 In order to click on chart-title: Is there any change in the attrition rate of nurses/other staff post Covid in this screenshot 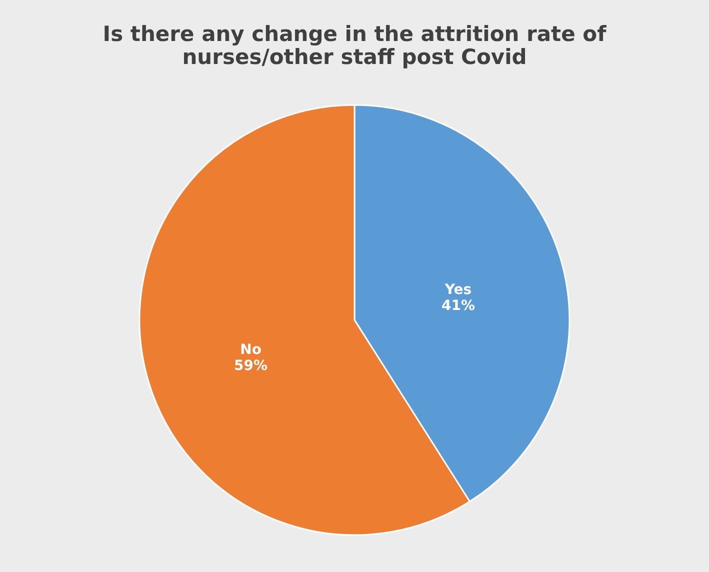, I will do `click(355, 45)`.